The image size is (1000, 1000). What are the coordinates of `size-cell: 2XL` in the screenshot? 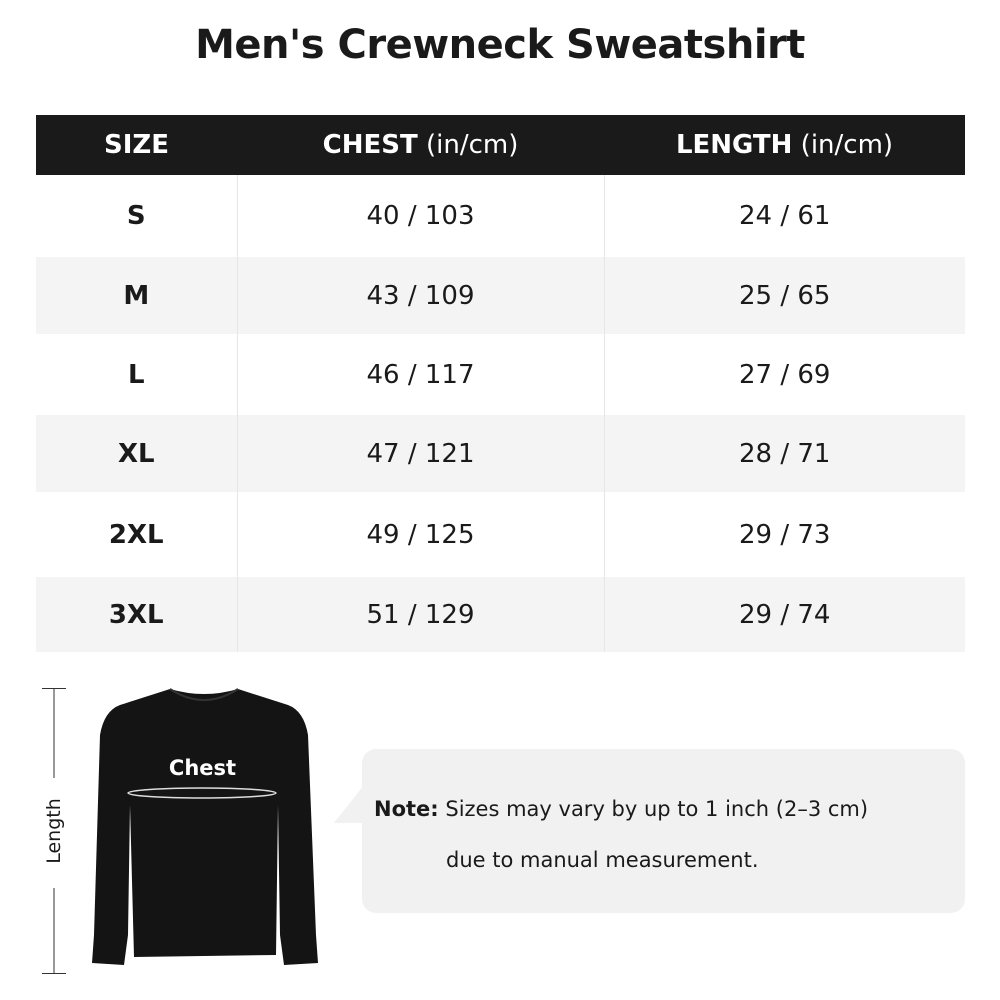 It's located at (136, 534).